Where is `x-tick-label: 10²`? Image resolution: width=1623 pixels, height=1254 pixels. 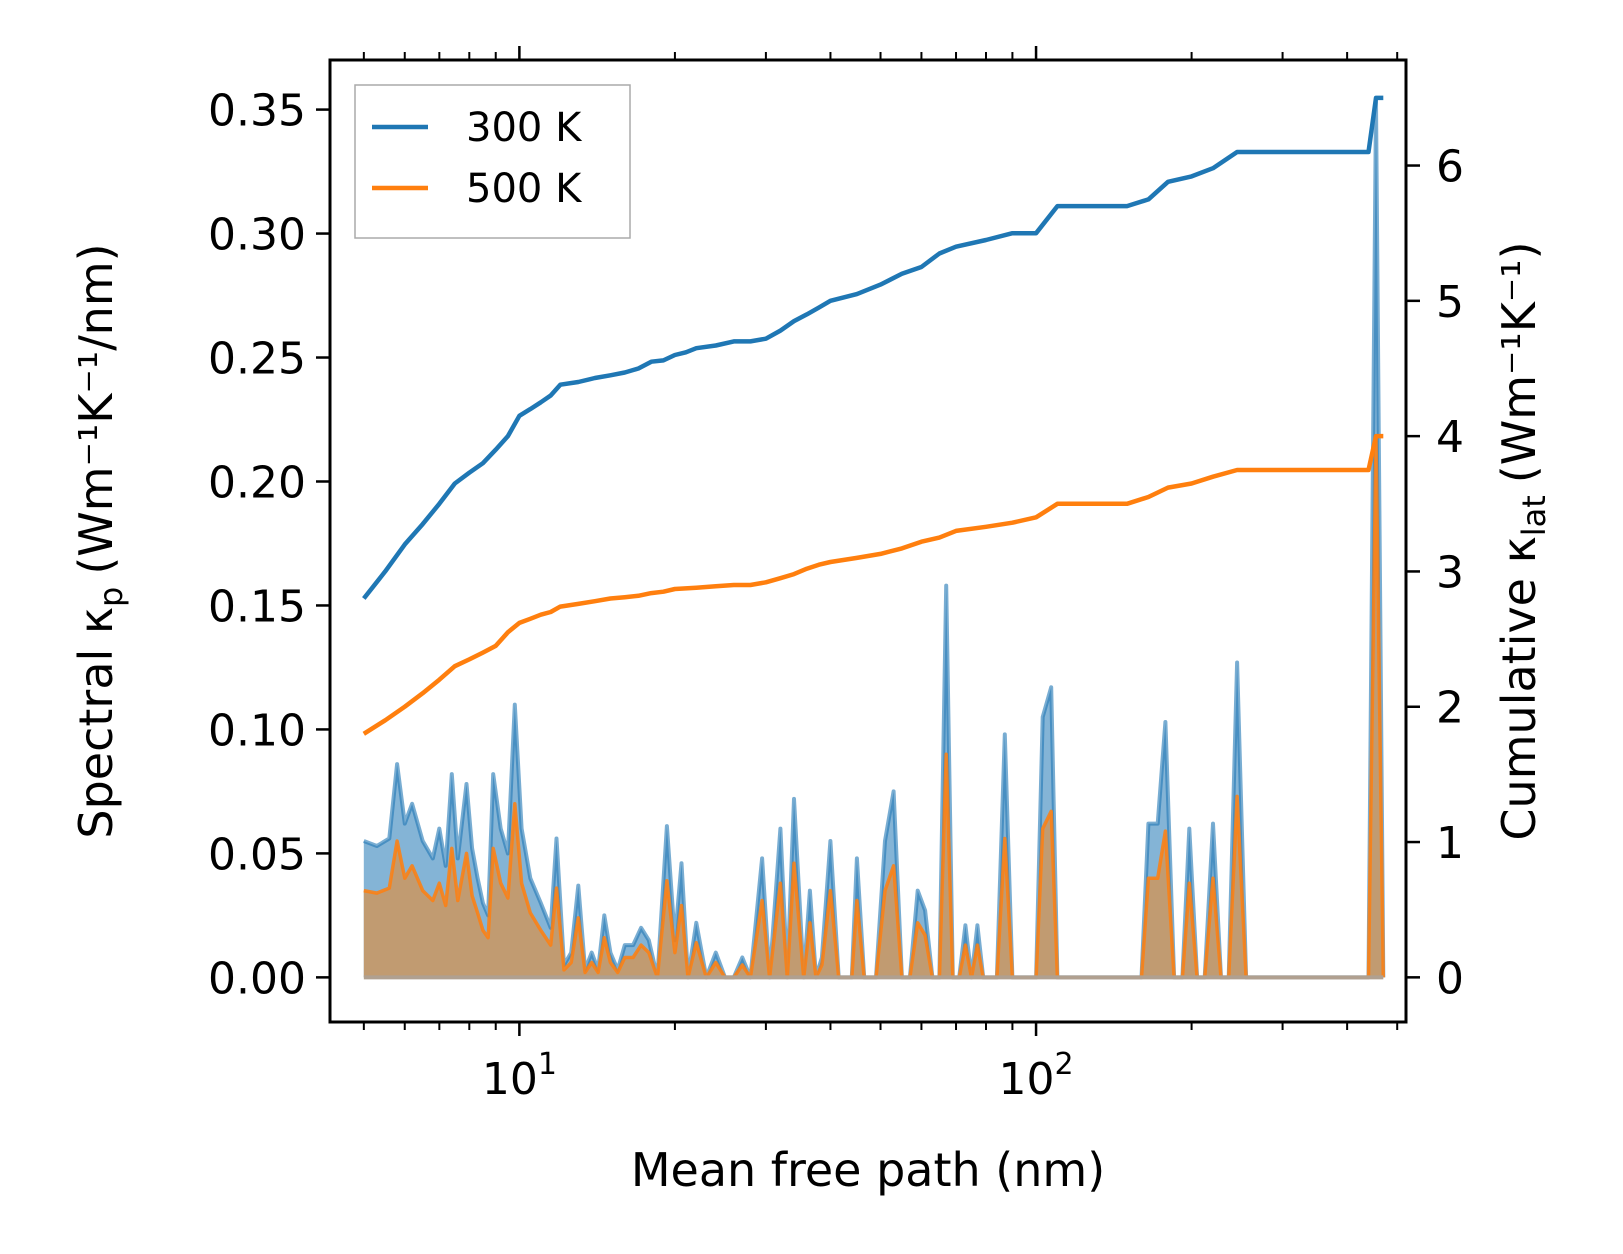
x-tick-label: 10² is located at coordinates (1036, 1076).